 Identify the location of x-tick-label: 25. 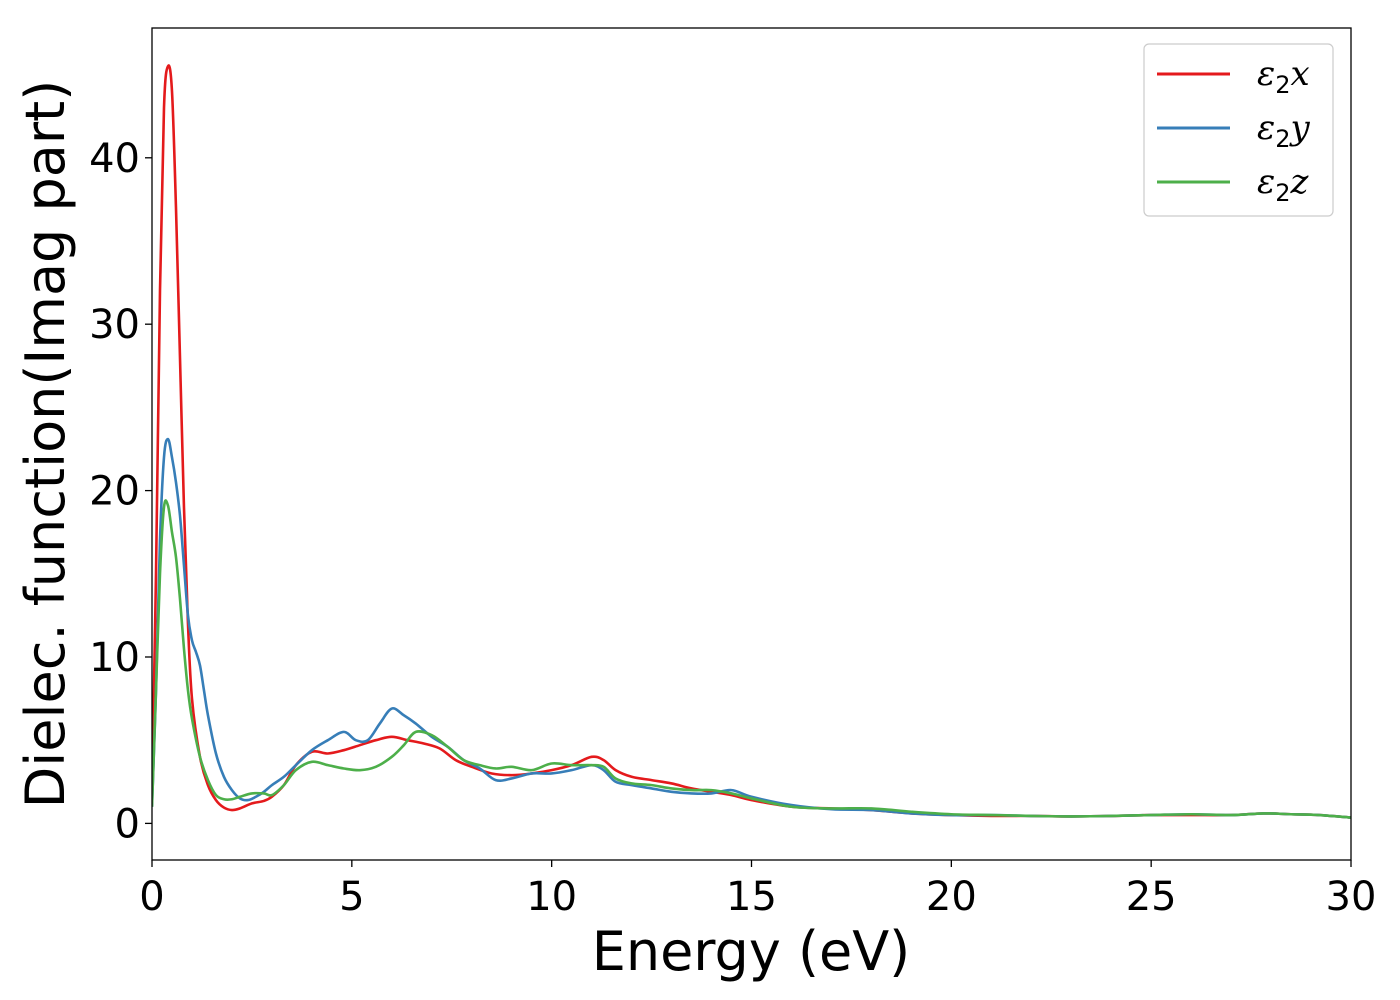
(1151, 897).